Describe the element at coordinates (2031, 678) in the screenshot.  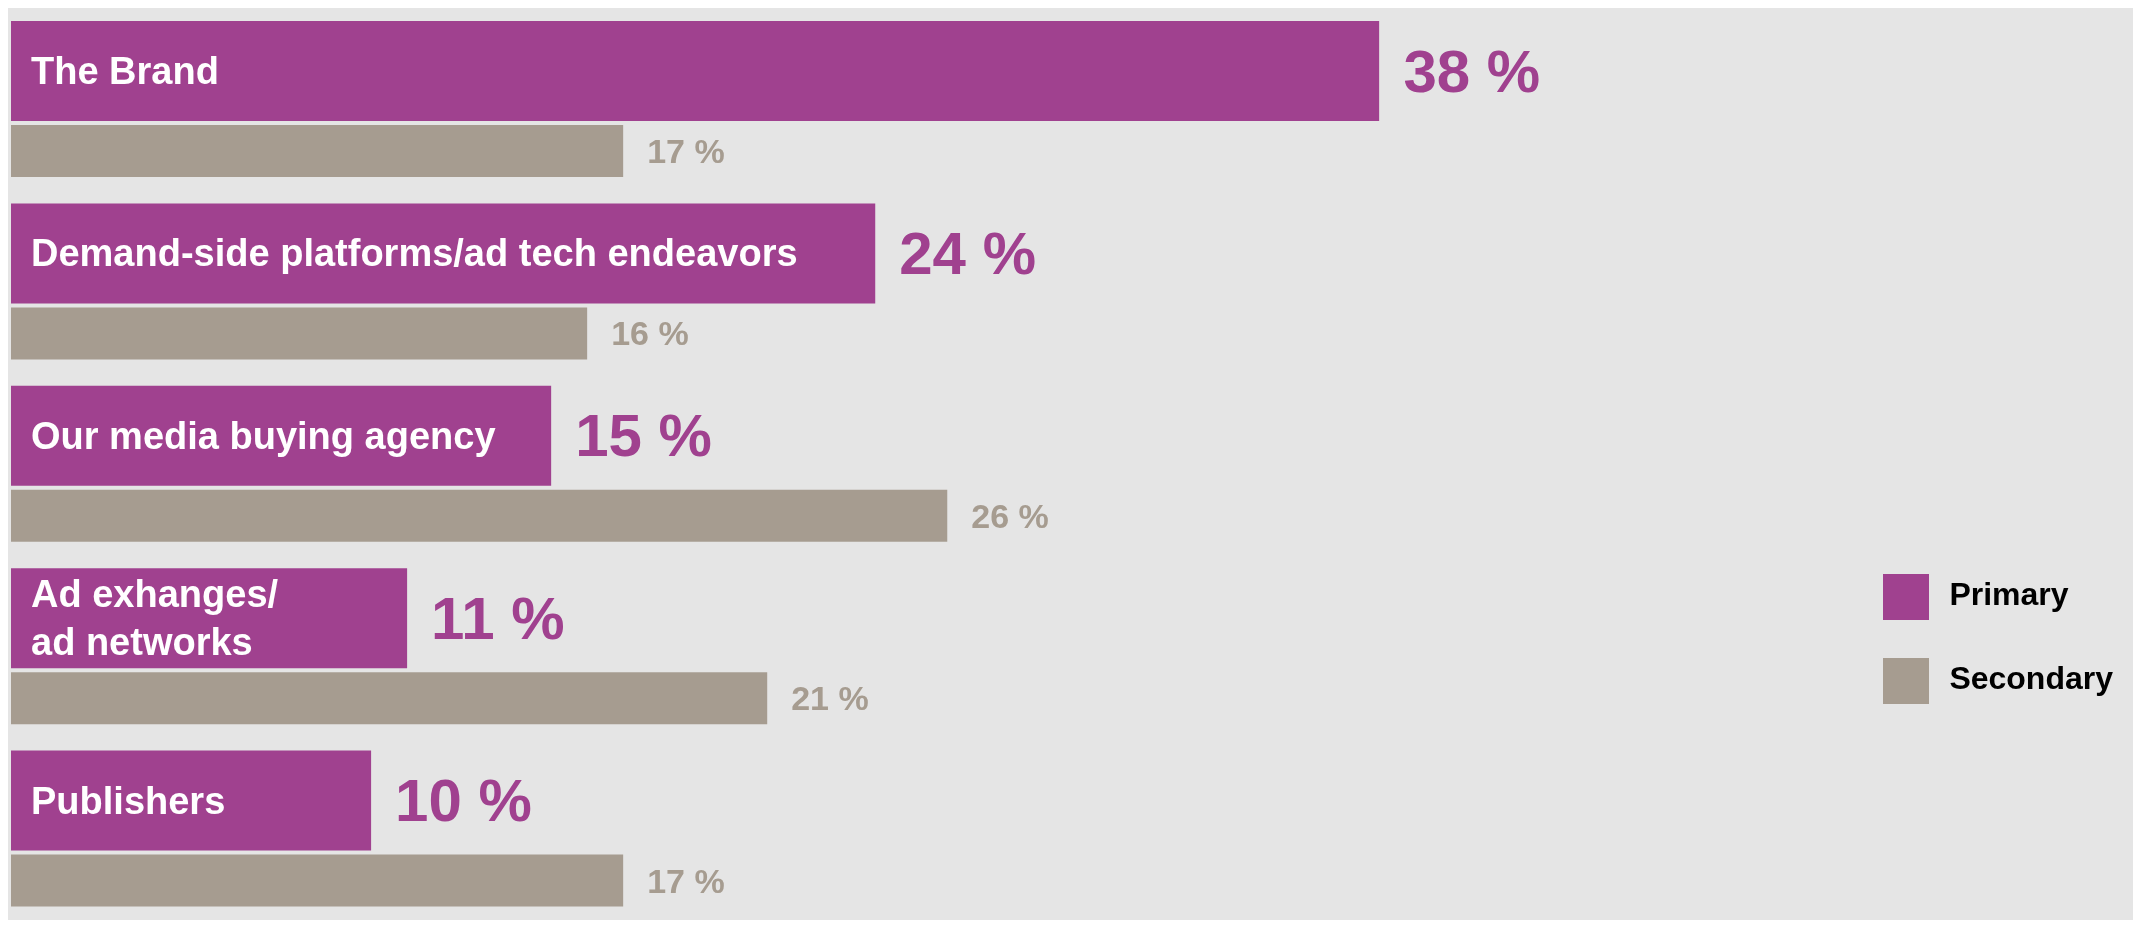
I see `legend-label: Secondary` at that location.